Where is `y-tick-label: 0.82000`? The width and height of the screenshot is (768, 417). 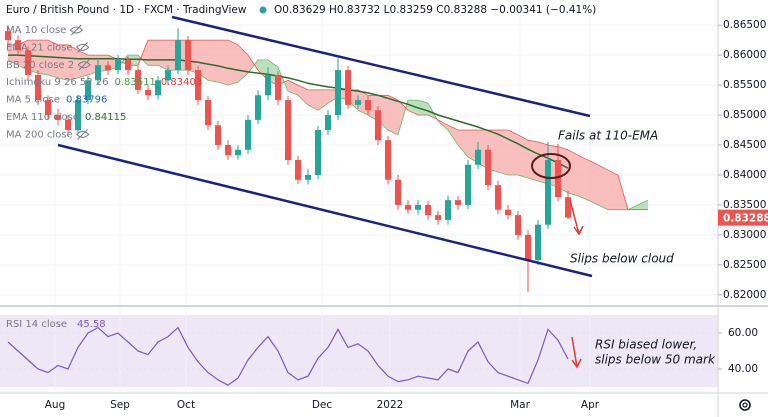
y-tick-label: 0.82000 is located at coordinates (744, 295).